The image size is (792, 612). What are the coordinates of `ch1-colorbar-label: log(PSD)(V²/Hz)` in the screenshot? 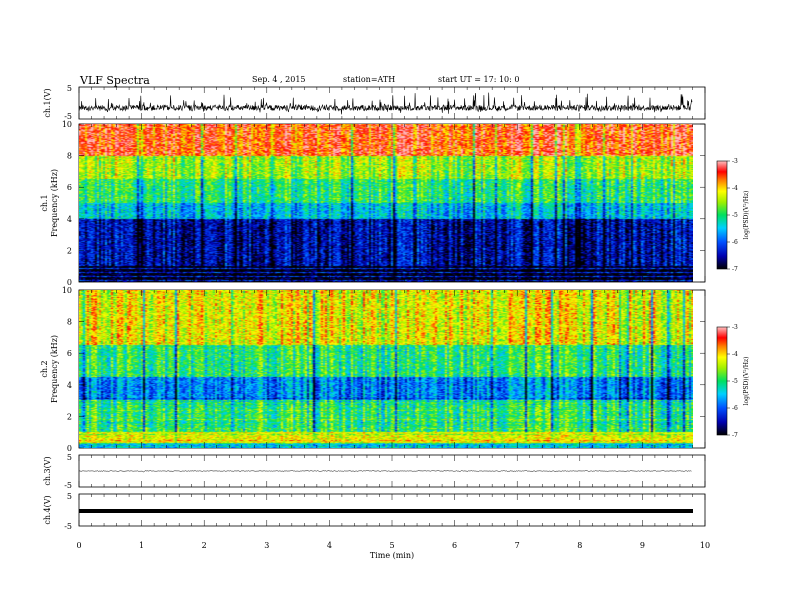 It's located at (746, 215).